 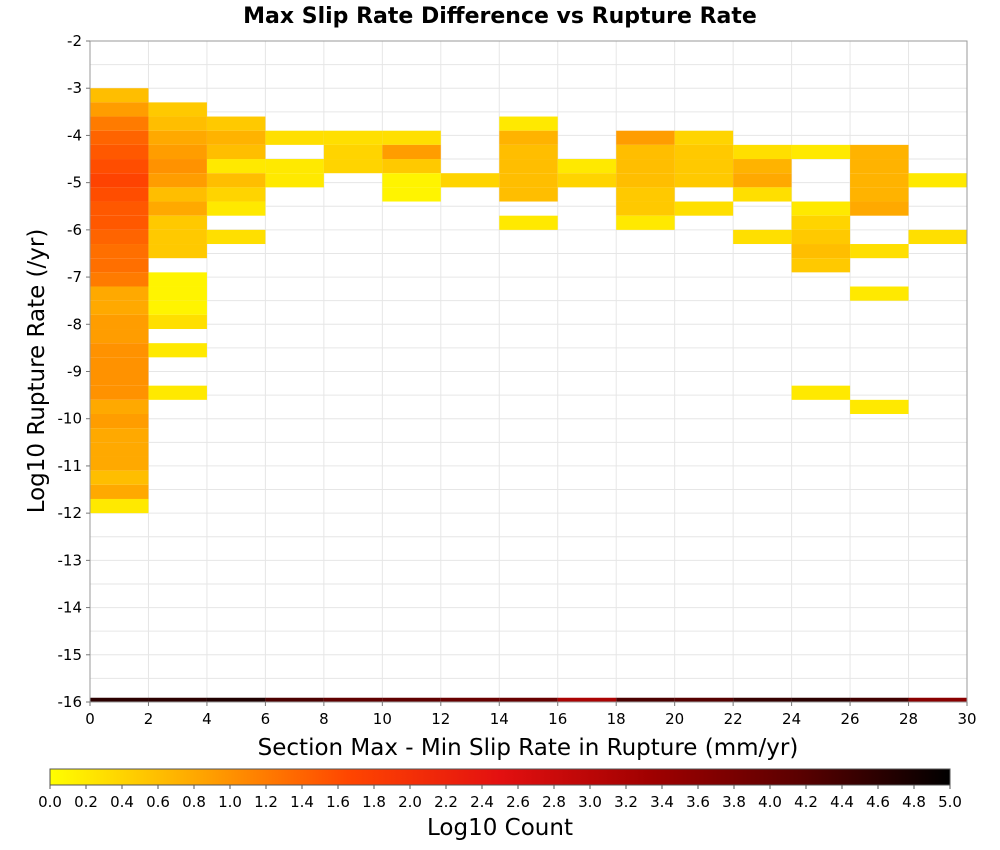 I want to click on colorbar-tick-label: 4.6, so click(x=878, y=802).